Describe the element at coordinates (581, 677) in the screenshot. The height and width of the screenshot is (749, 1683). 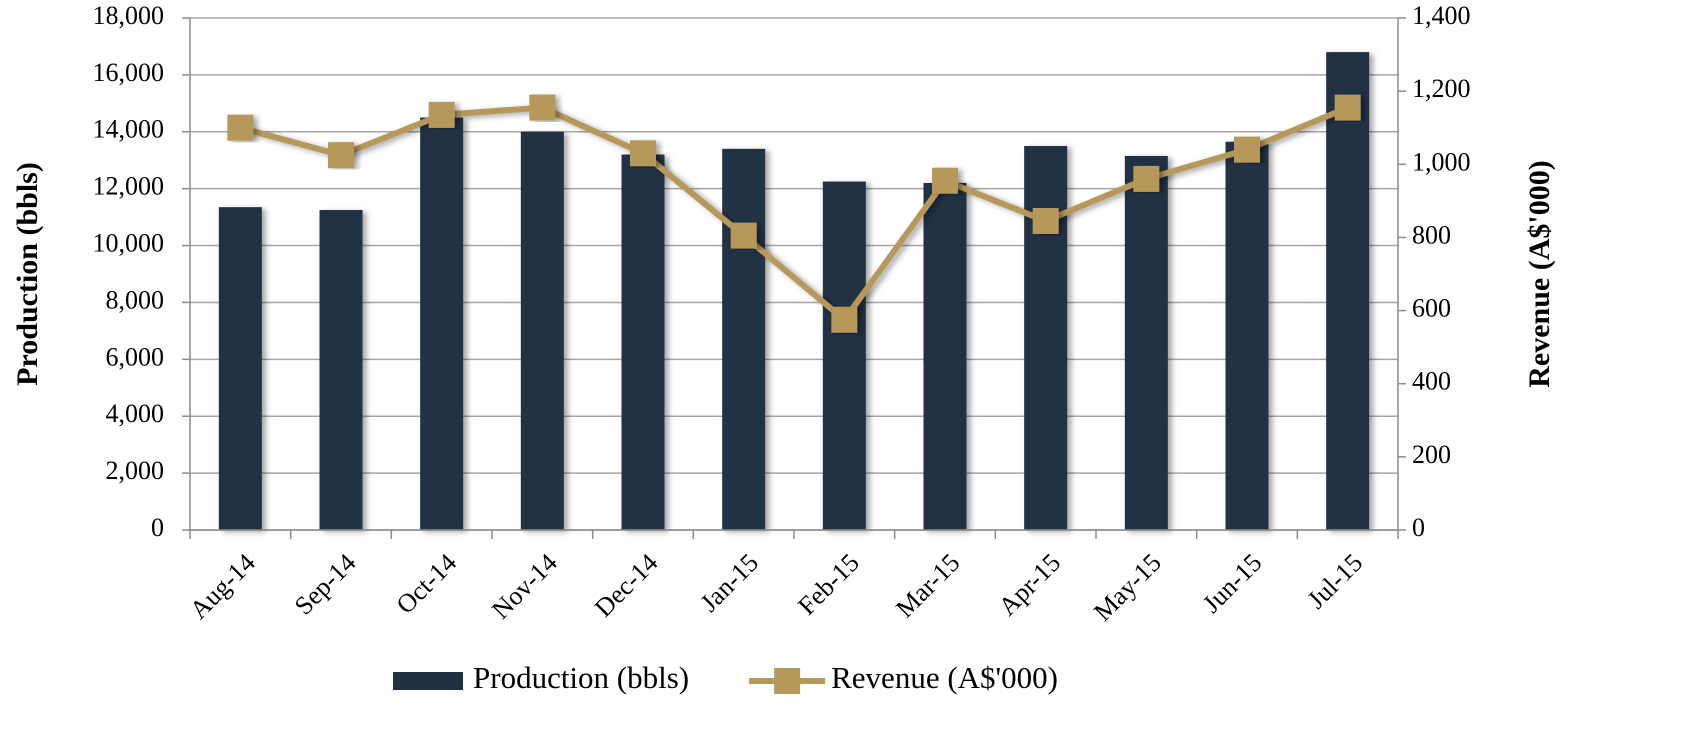
I see `legend-label: Production (bbls)` at that location.